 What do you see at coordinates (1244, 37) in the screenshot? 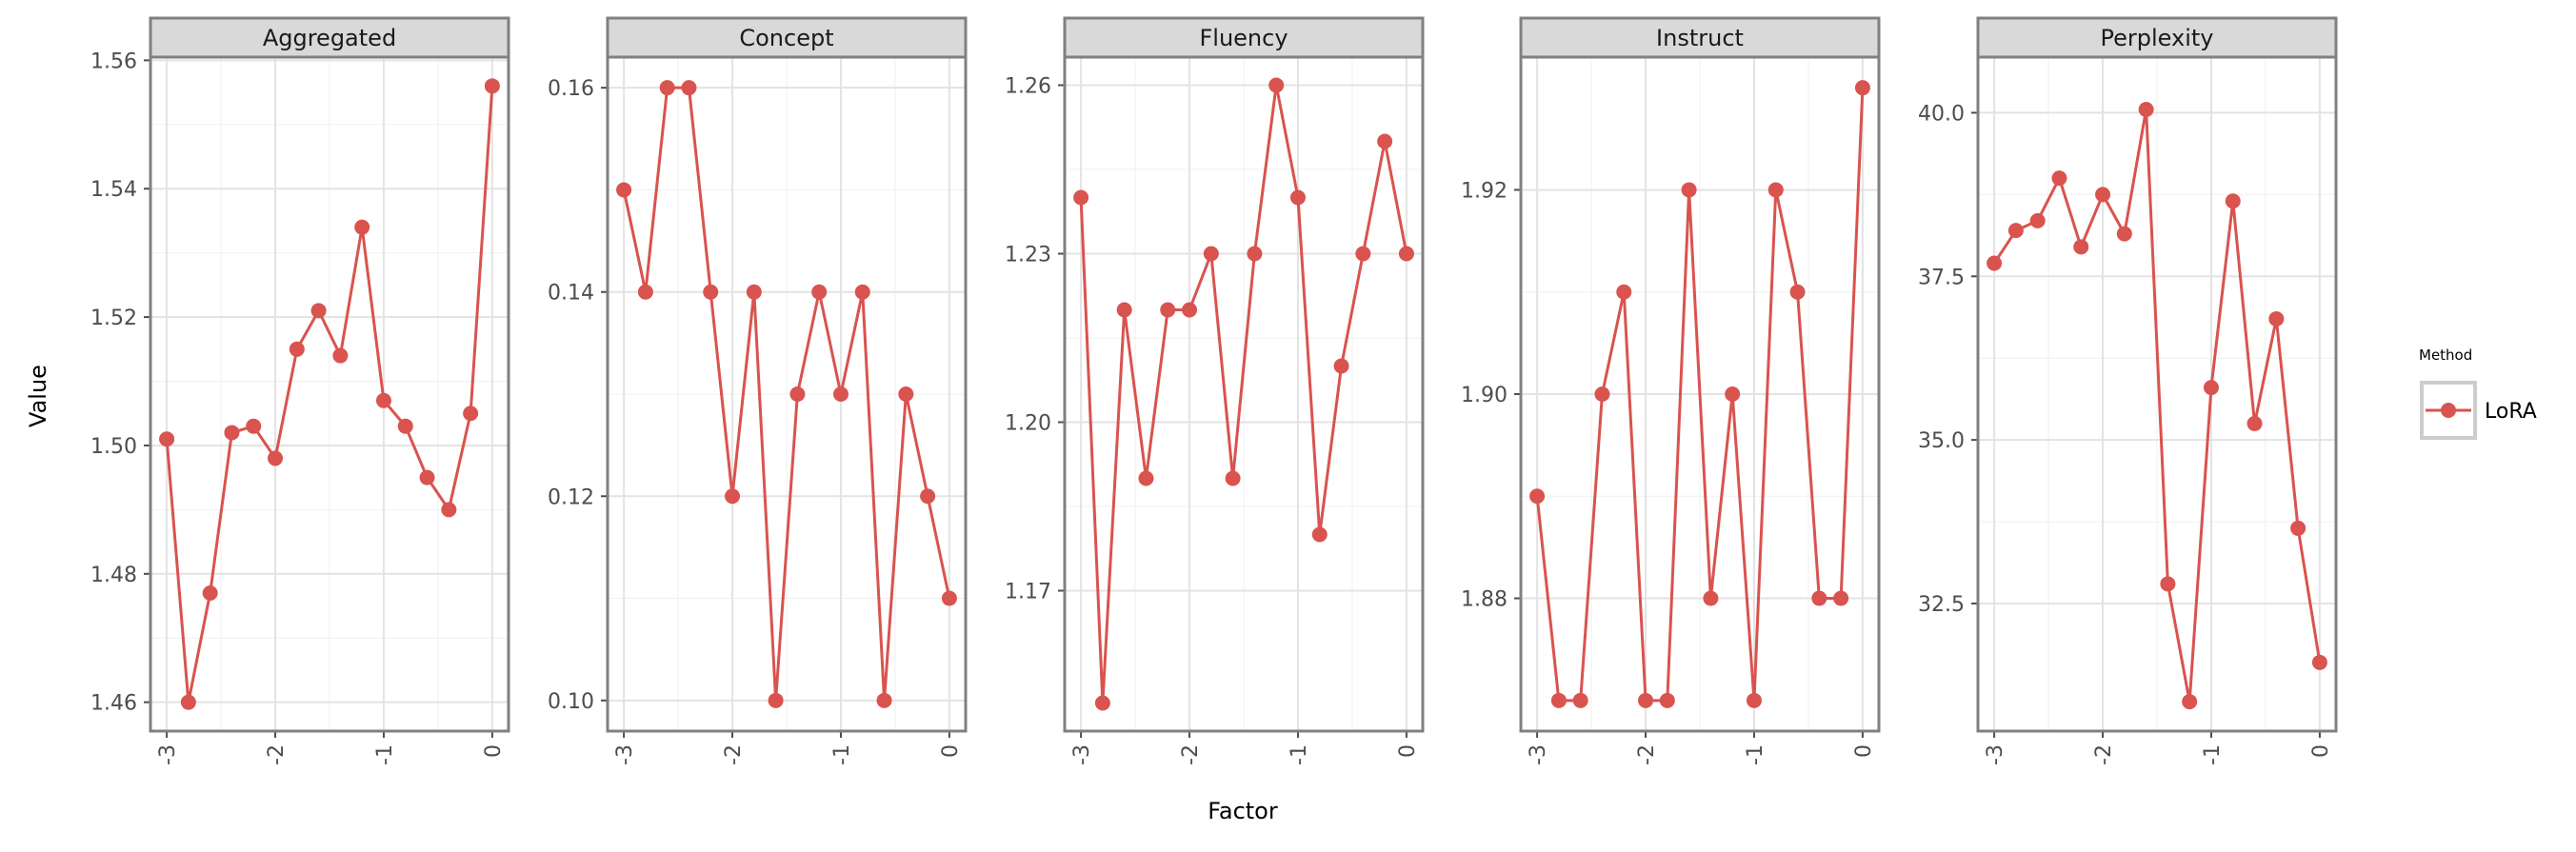
I see `facet-strip` at bounding box center [1244, 37].